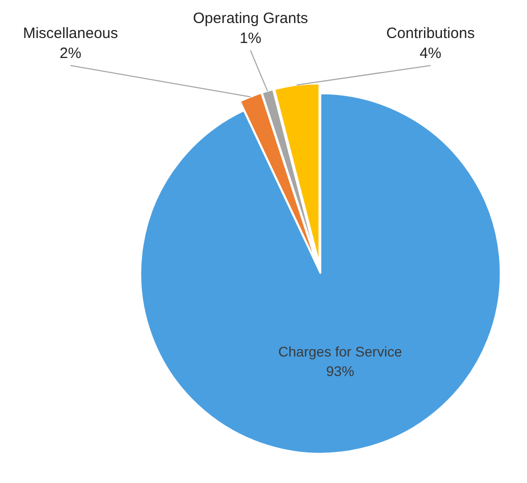 The width and height of the screenshot is (527, 483). Describe the element at coordinates (71, 53) in the screenshot. I see `data-label: 2%` at that location.